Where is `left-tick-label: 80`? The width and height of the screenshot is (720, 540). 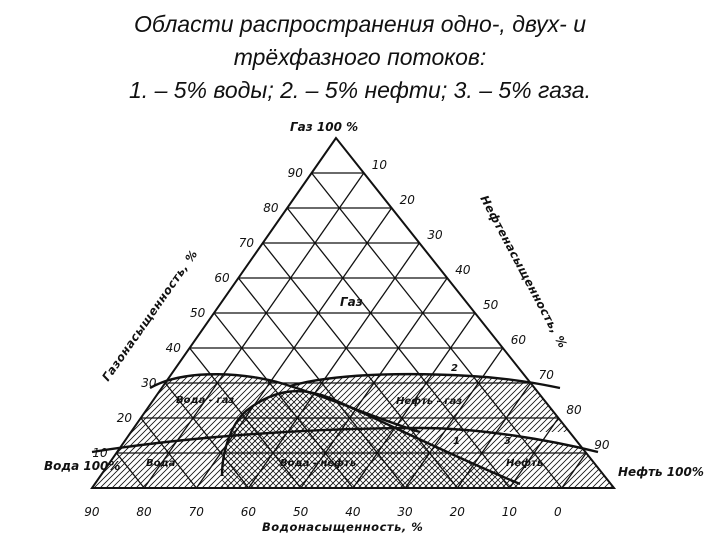
left-tick-label: 80 is located at coordinates (271, 208).